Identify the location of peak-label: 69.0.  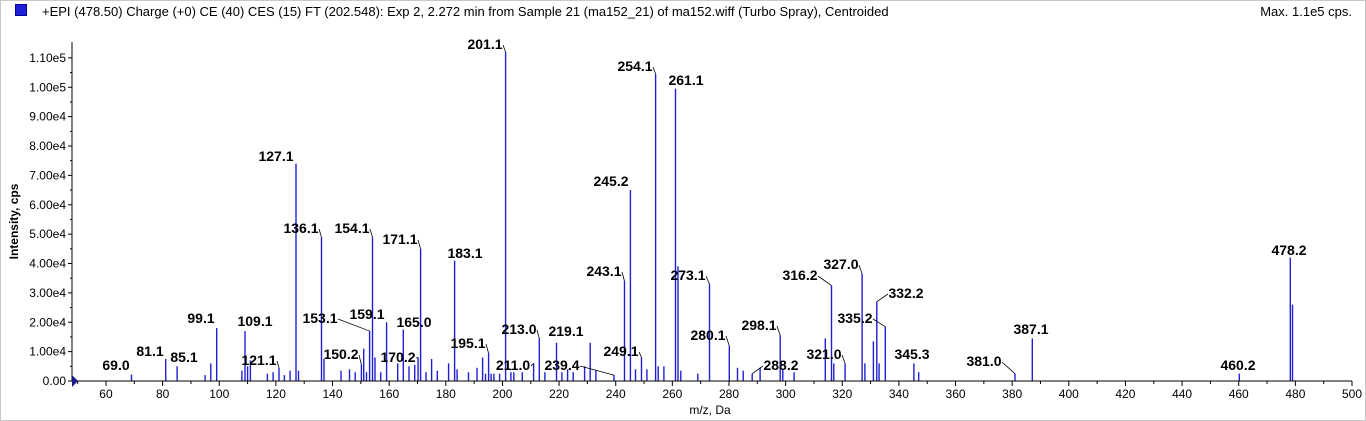
(115, 365).